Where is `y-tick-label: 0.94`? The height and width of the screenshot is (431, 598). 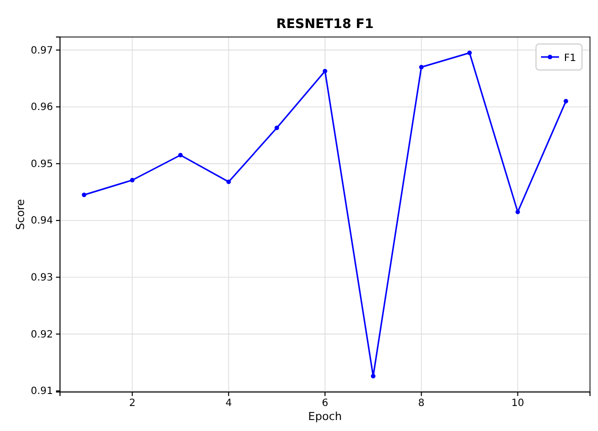 y-tick-label: 0.94 is located at coordinates (41, 221).